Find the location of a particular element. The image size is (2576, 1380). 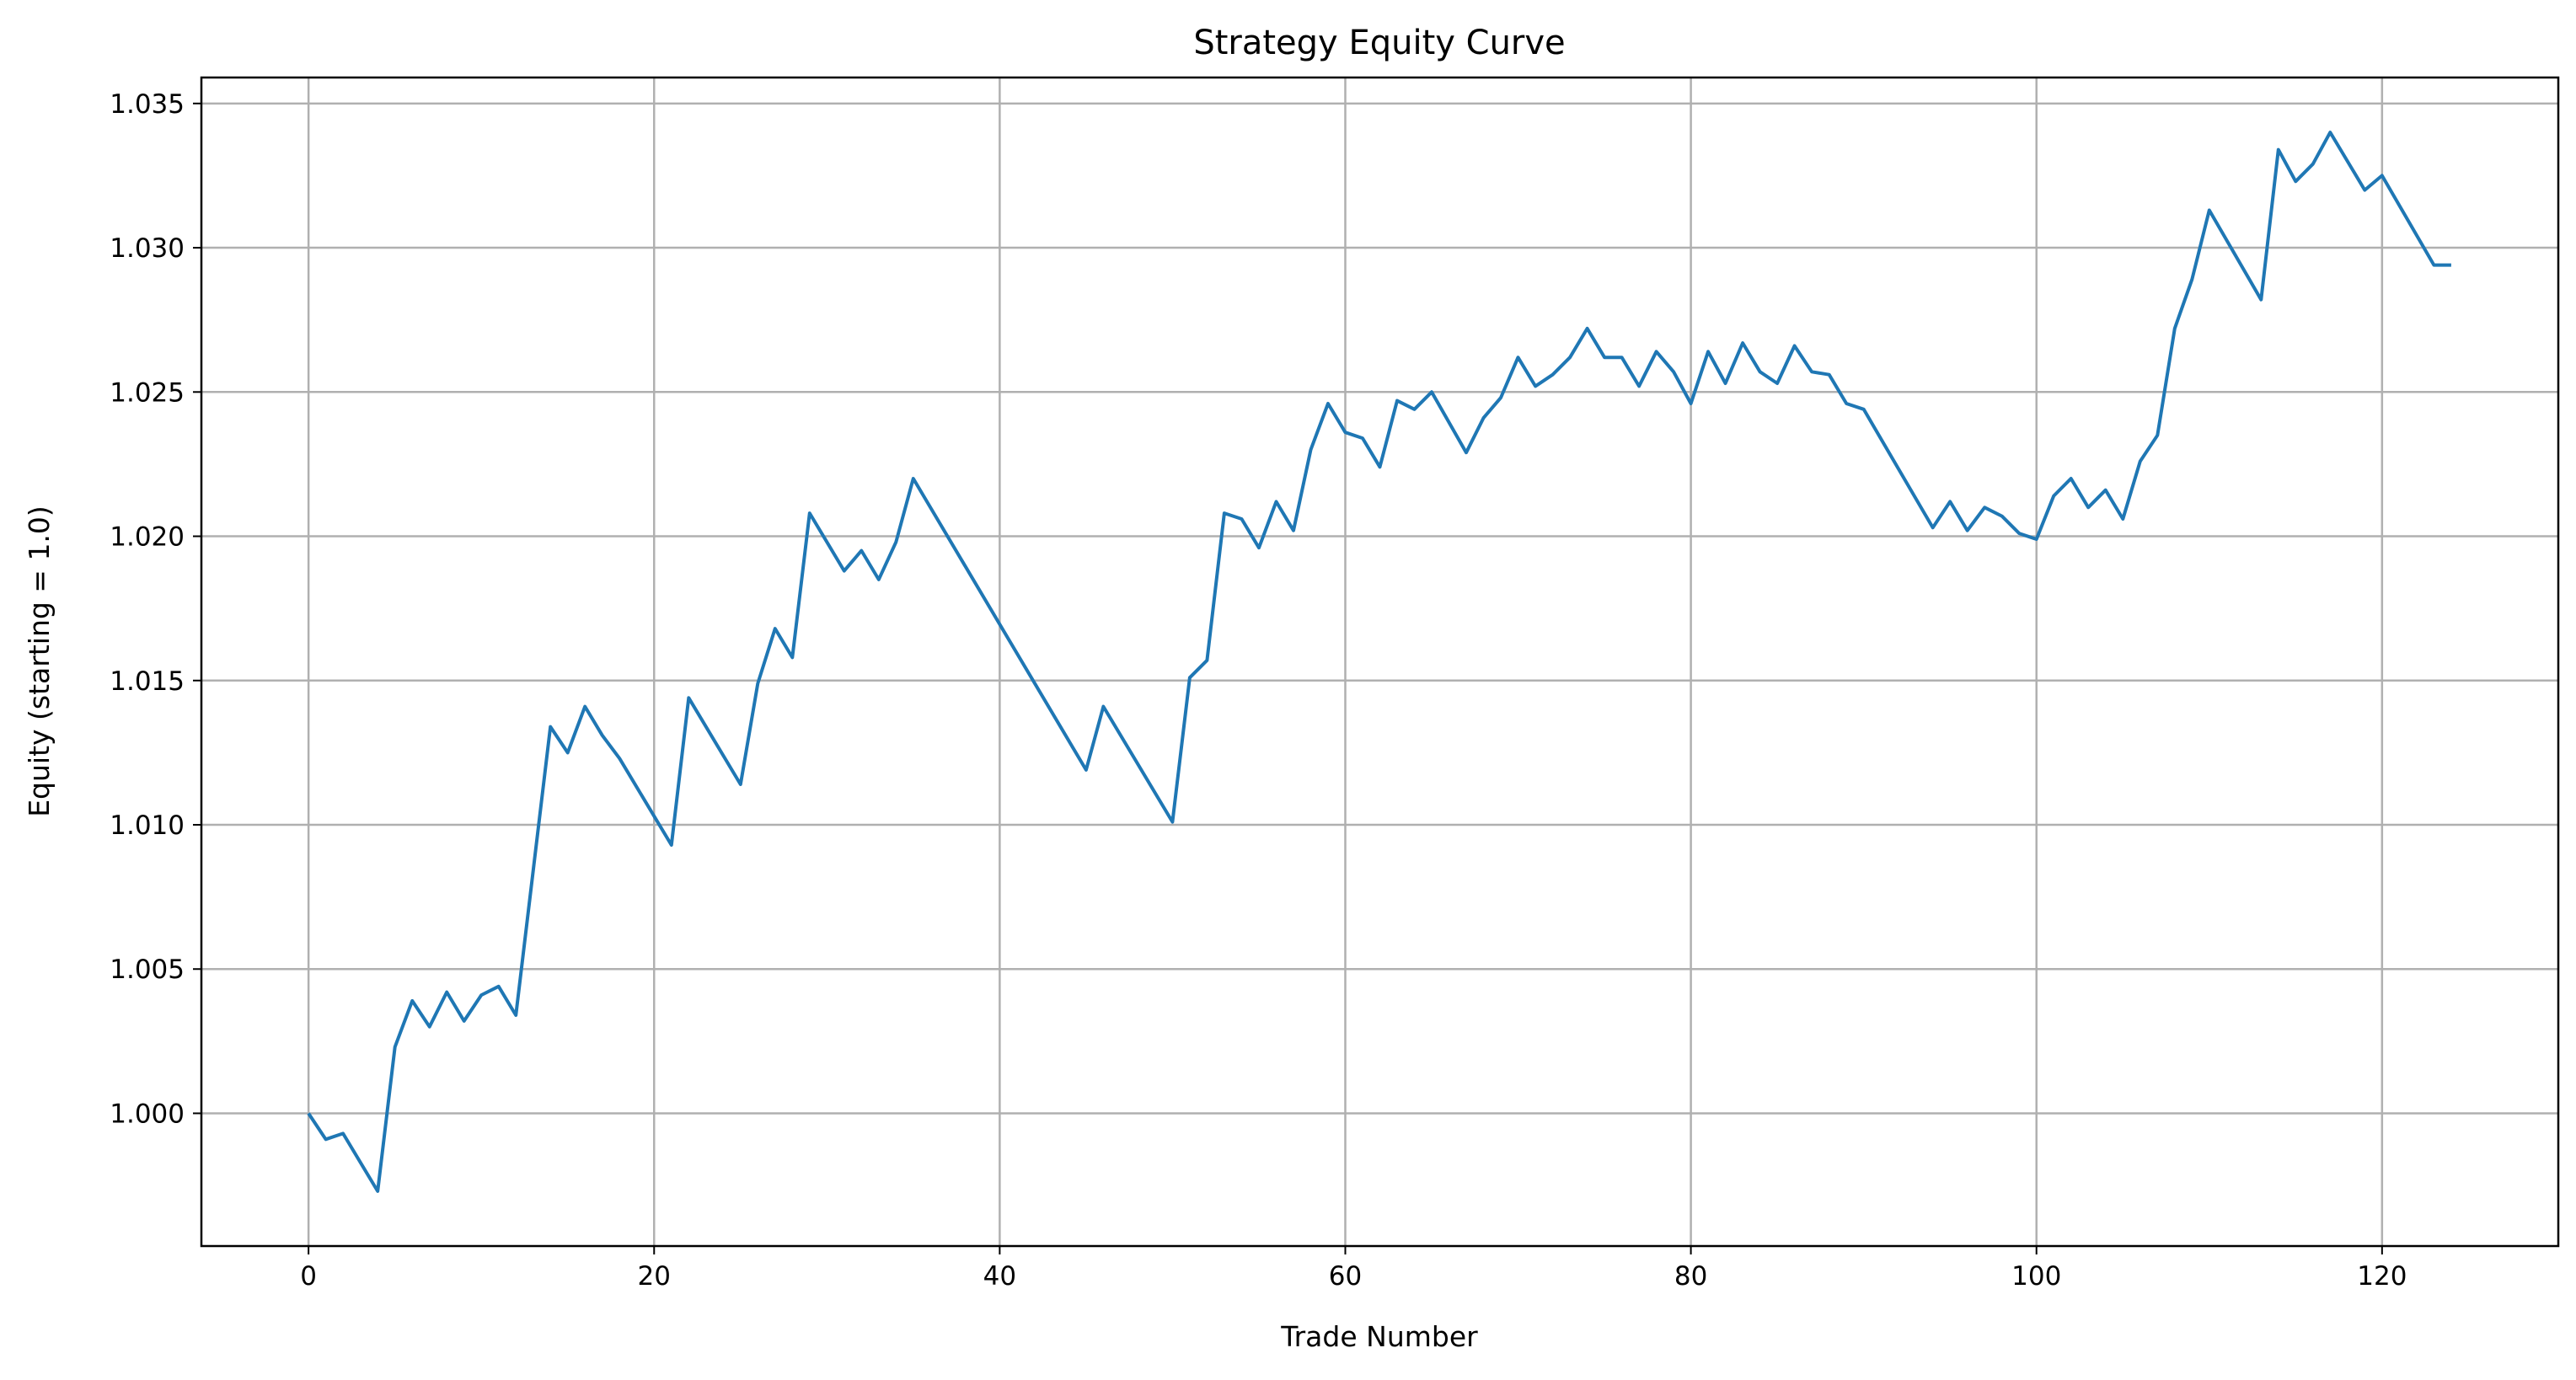

y-tick-label: 1.020 is located at coordinates (147, 537).